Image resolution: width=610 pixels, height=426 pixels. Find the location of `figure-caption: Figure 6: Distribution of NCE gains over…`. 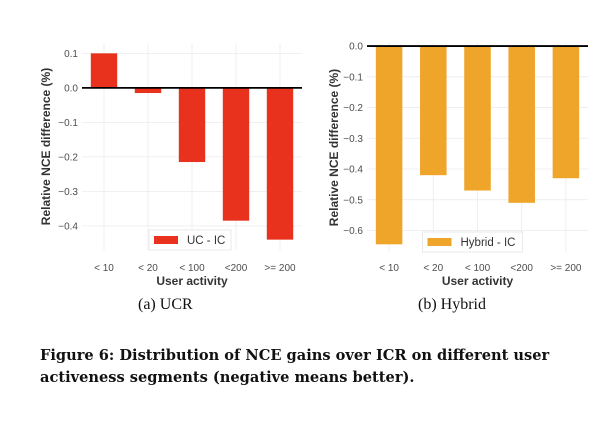

figure-caption: Figure 6: Distribution of NCE gains over… is located at coordinates (295, 366).